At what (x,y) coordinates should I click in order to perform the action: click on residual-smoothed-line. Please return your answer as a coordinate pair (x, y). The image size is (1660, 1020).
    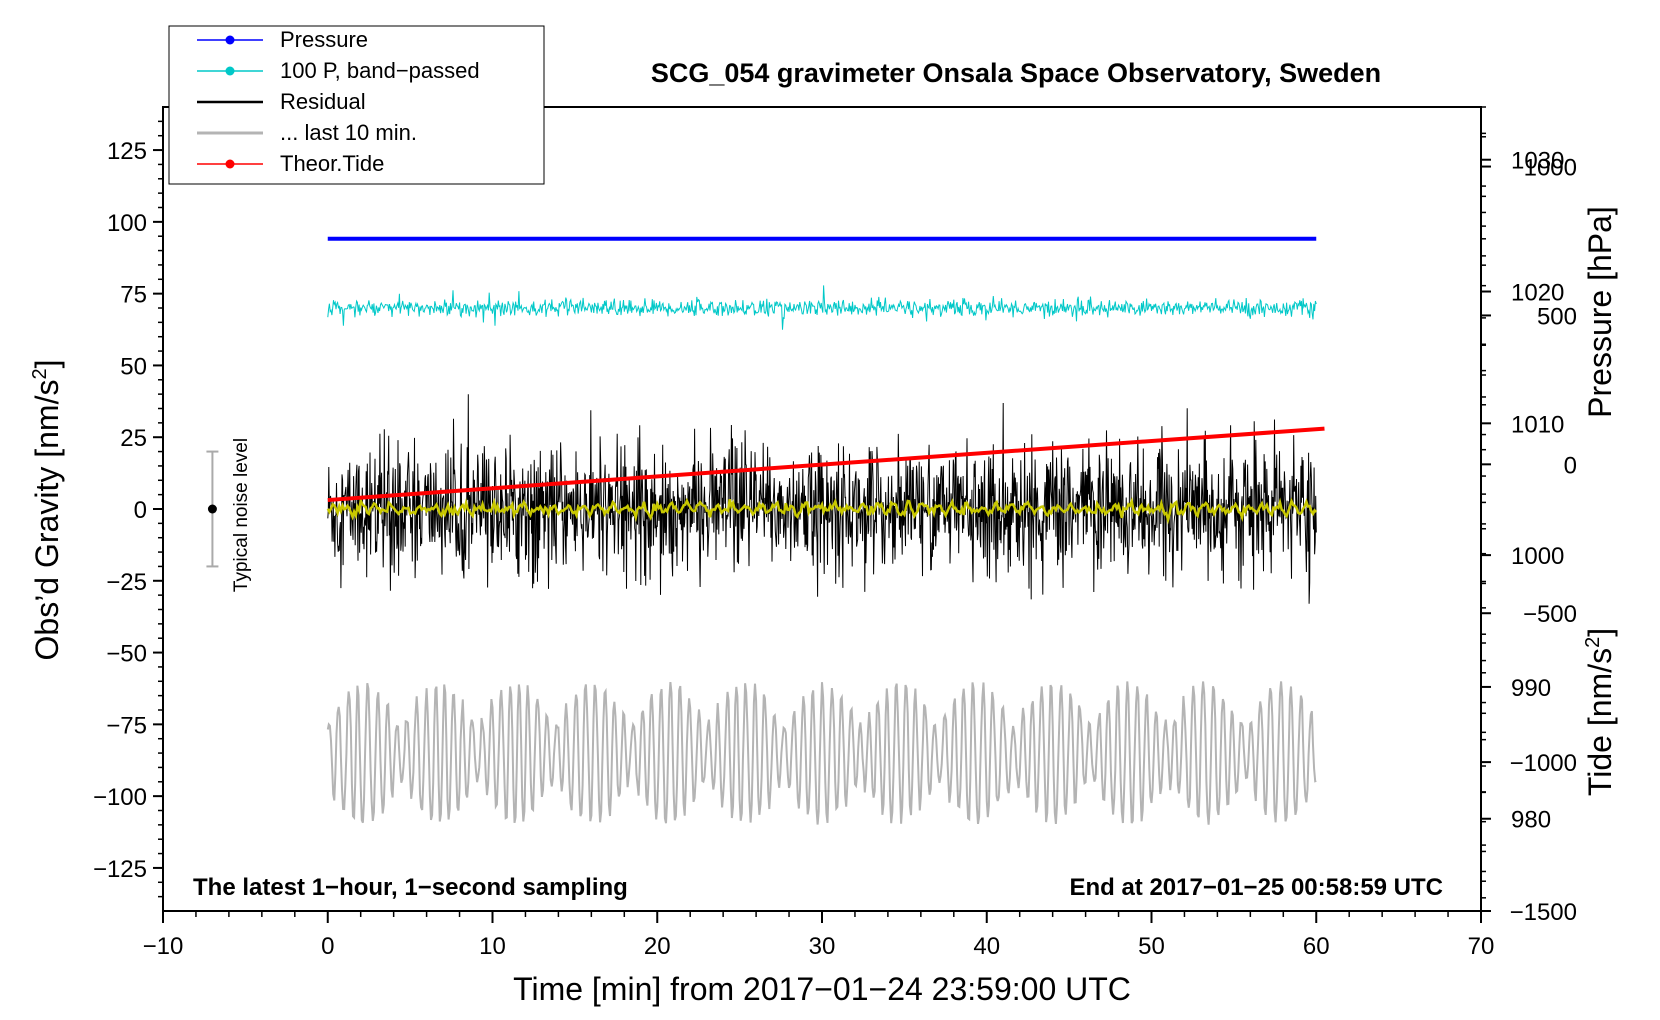
    Looking at the image, I should click on (822, 510).